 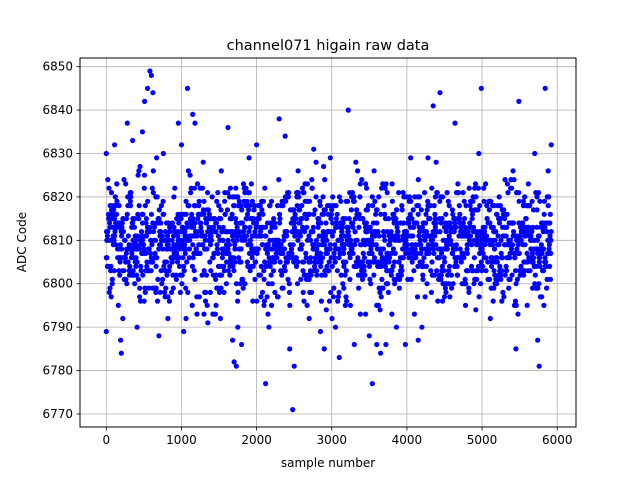 What do you see at coordinates (57, 67) in the screenshot?
I see `y-tick-label: 6850` at bounding box center [57, 67].